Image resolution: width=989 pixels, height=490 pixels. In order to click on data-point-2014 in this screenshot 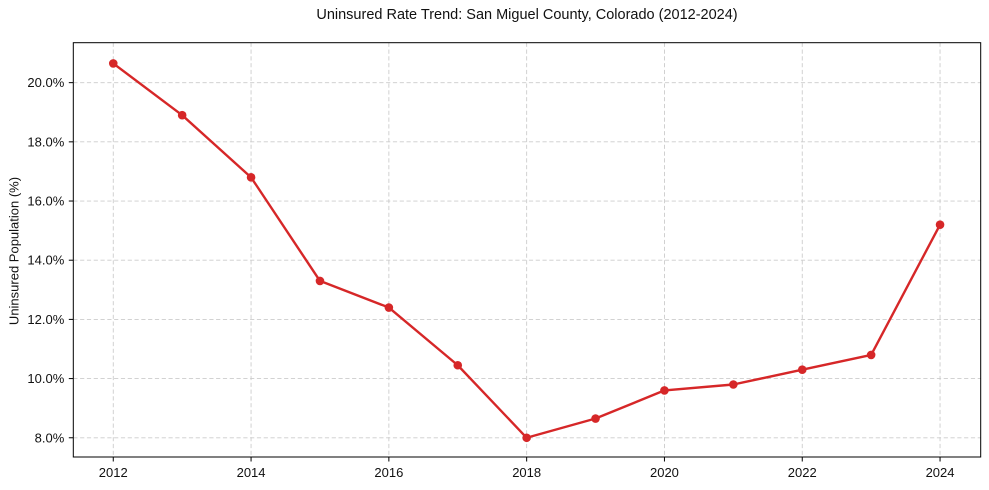, I will do `click(251, 177)`.